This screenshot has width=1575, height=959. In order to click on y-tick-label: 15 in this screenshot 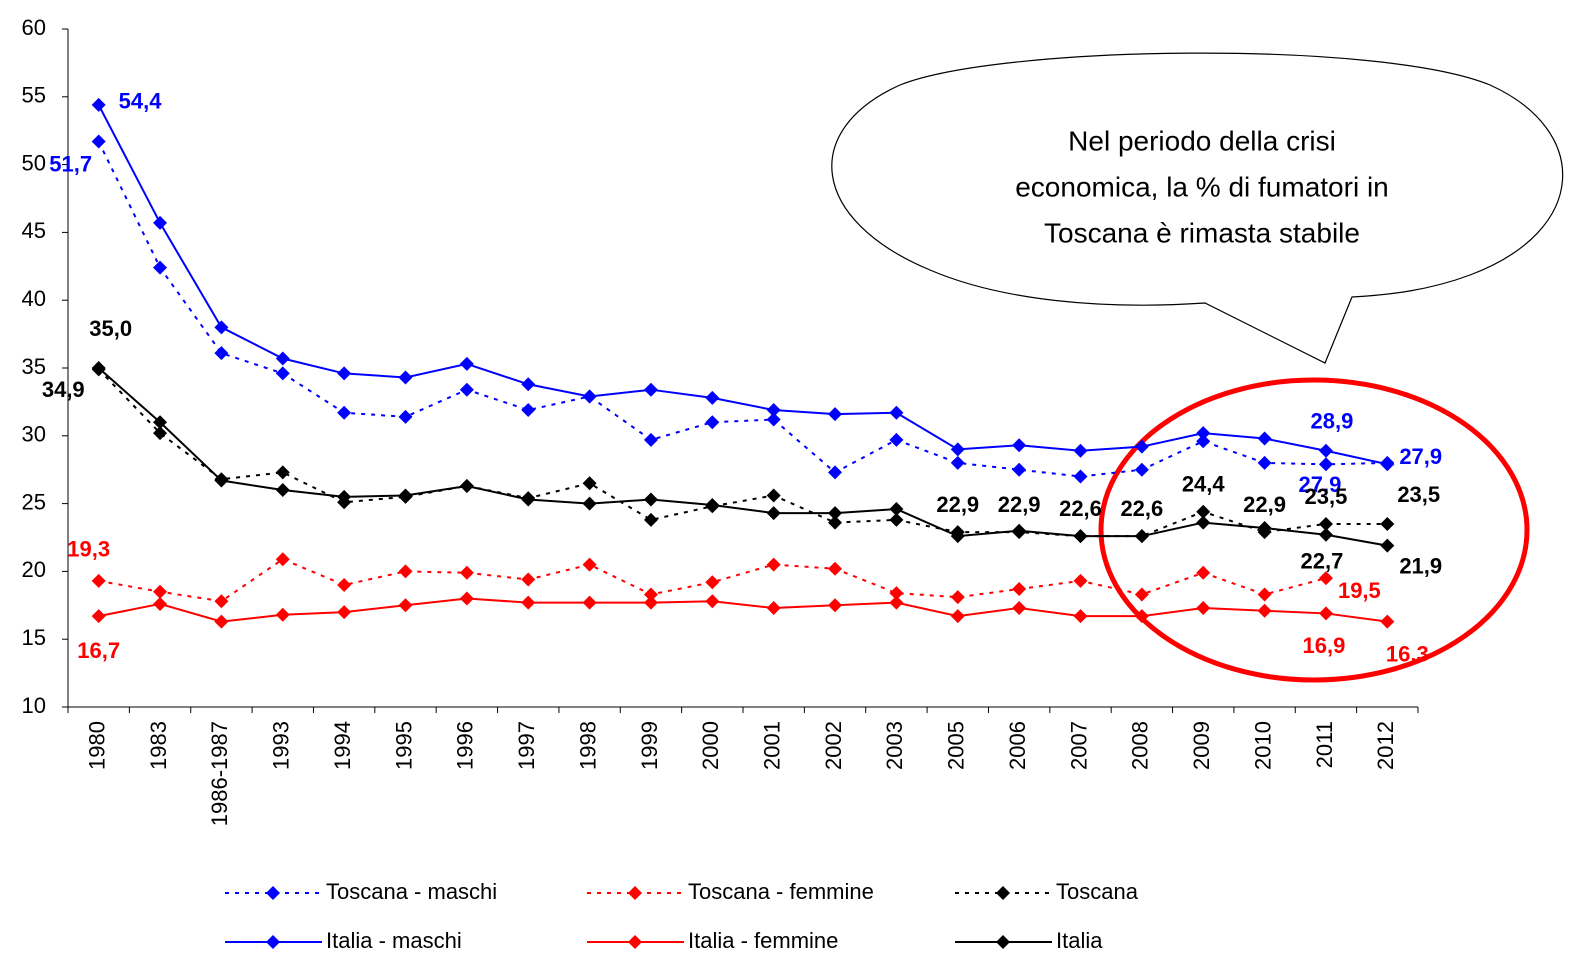, I will do `click(34, 637)`.